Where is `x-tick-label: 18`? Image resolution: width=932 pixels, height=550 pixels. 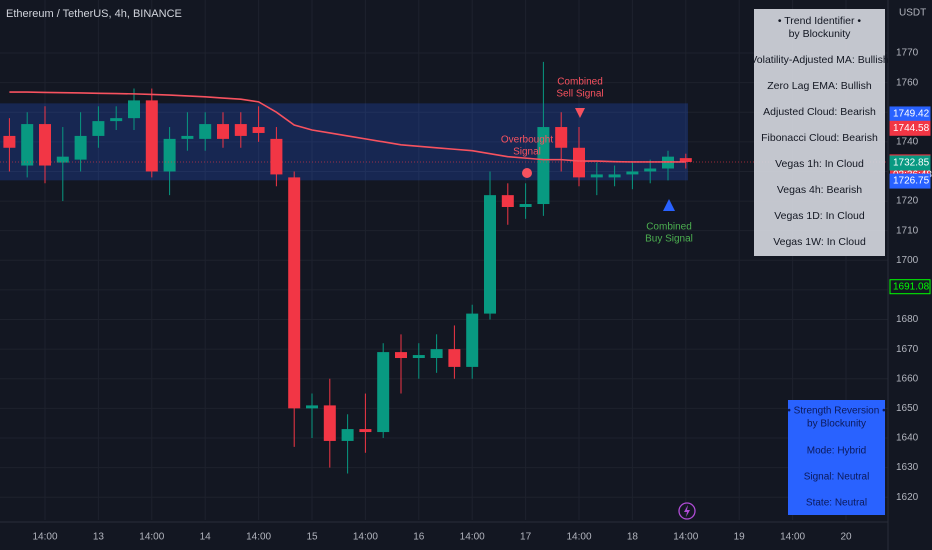
x-tick-label: 18 is located at coordinates (633, 537).